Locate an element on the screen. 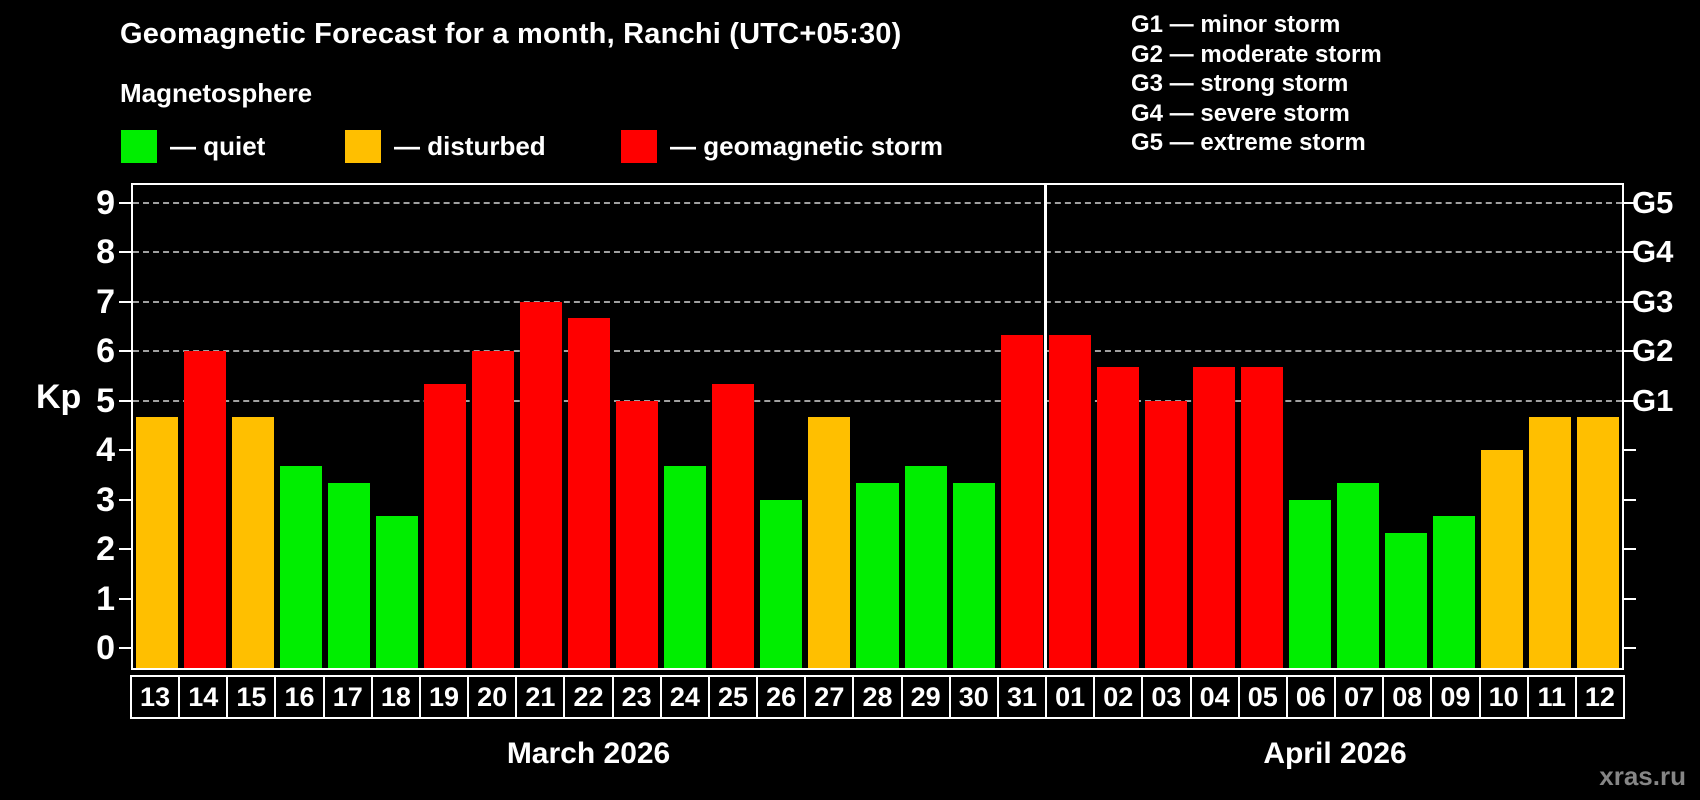  date-label-23: 23 is located at coordinates (636, 697).